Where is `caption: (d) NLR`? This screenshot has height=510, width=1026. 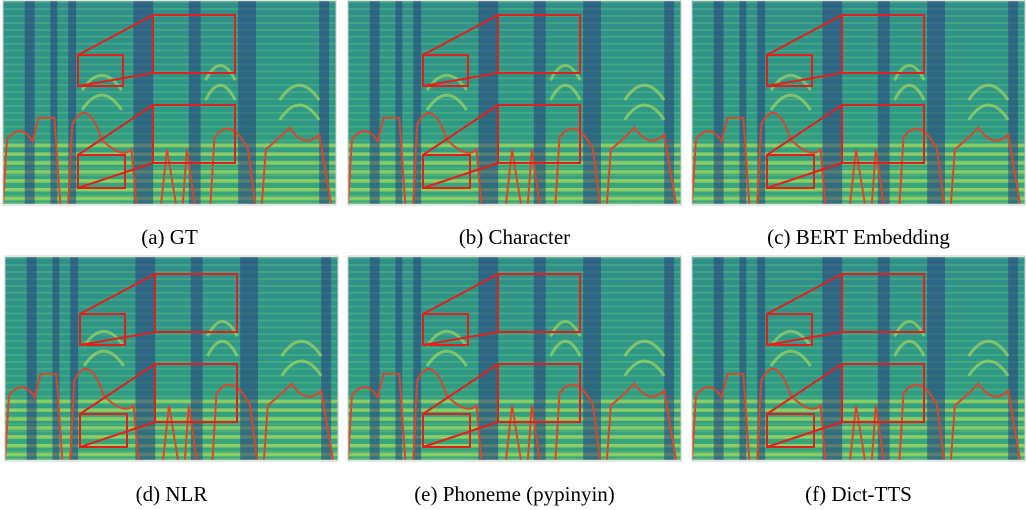 caption: (d) NLR is located at coordinates (172, 494).